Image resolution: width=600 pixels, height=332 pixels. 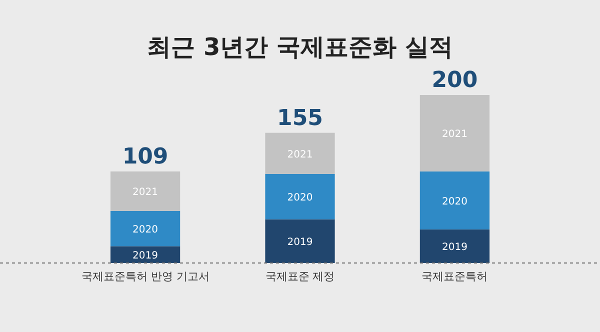 I want to click on series-label: 2019, so click(x=145, y=256).